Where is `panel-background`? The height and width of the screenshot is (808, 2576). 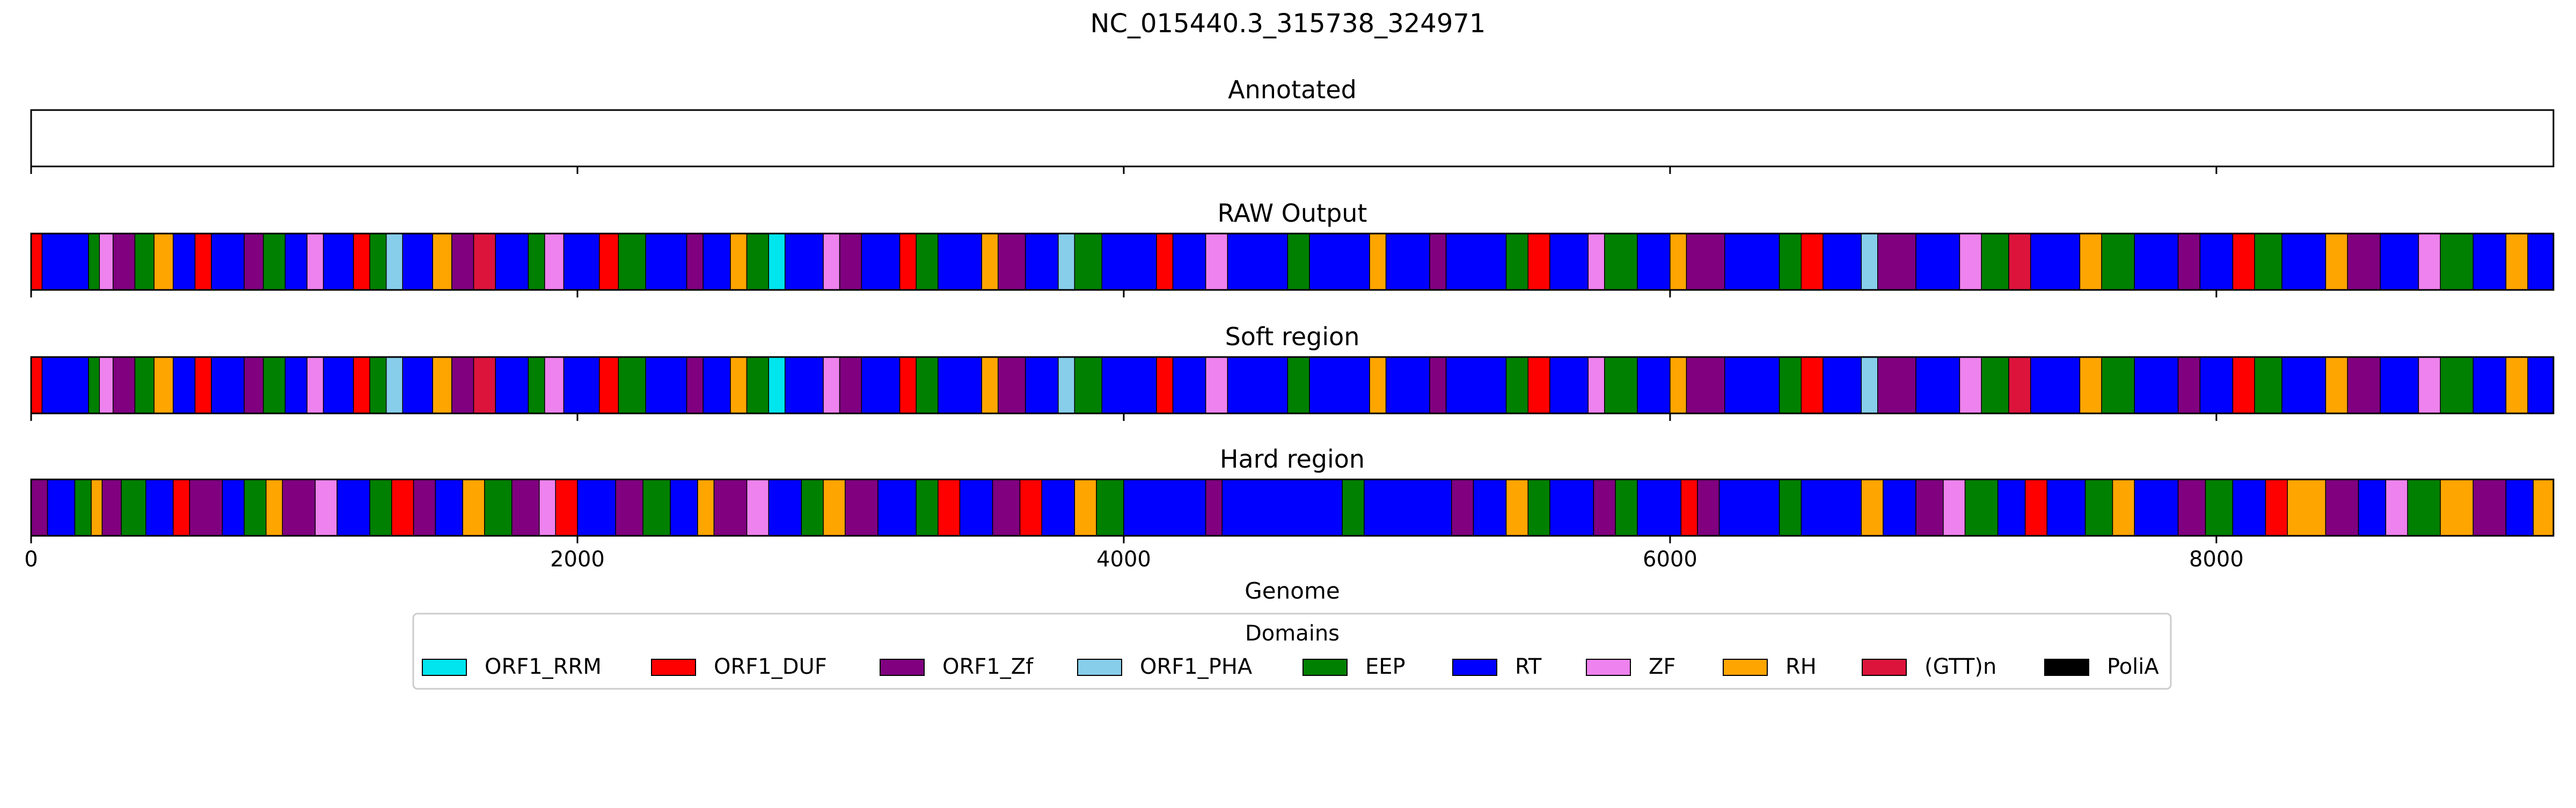 panel-background is located at coordinates (1292, 138).